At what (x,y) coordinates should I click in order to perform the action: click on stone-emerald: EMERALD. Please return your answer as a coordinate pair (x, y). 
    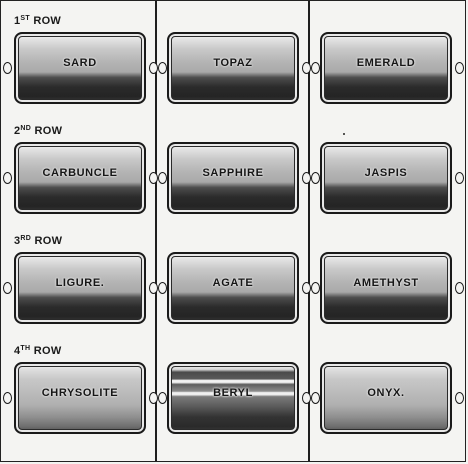
    Looking at the image, I should click on (386, 68).